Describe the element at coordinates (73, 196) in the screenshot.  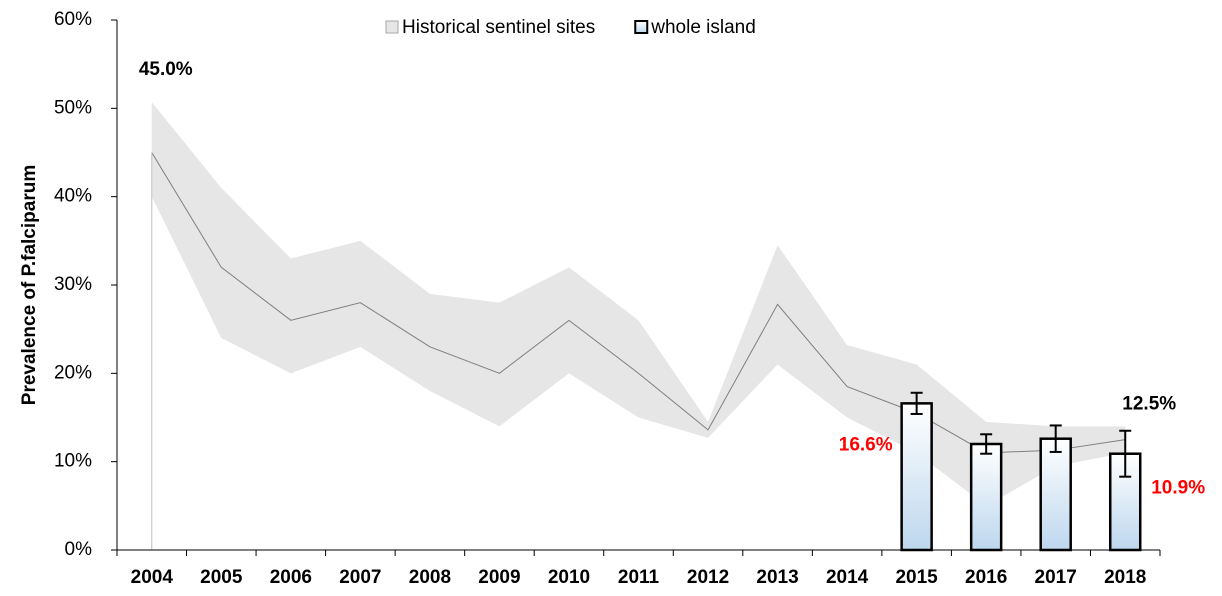
I see `y-tick-label: 40%` at that location.